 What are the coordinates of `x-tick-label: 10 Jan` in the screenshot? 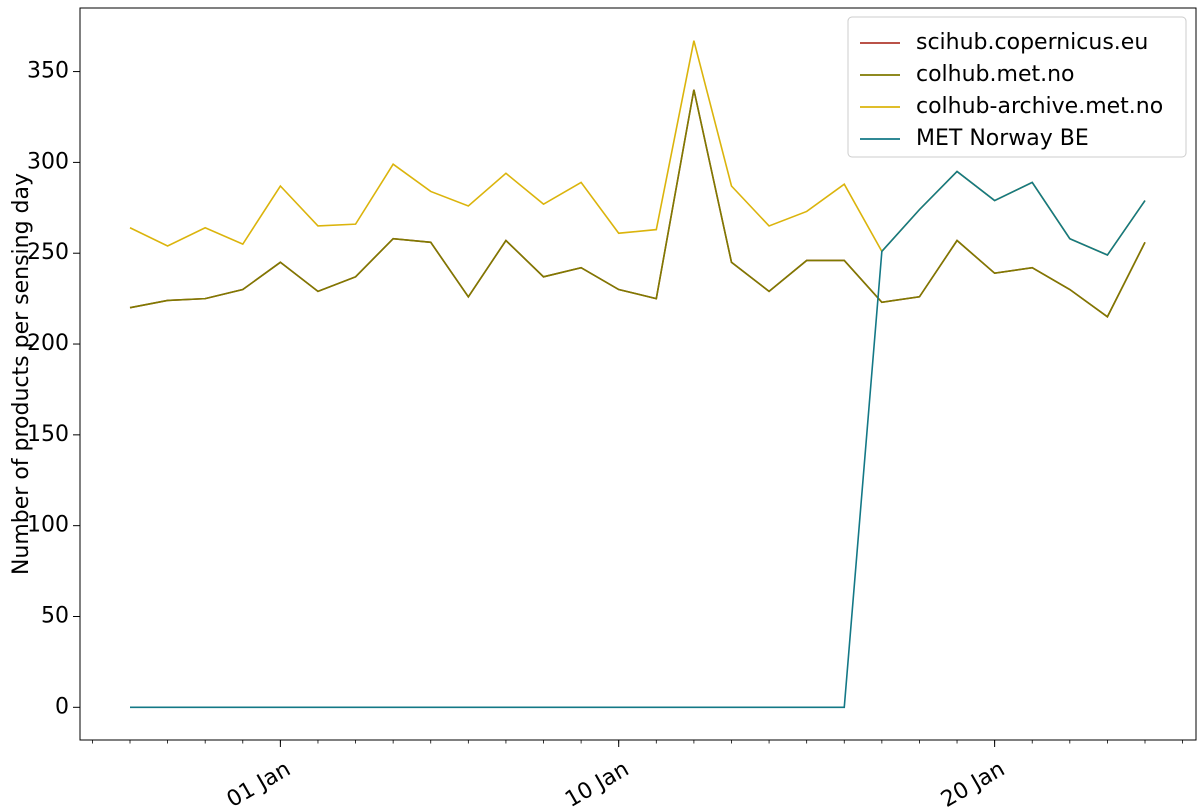 It's located at (597, 782).